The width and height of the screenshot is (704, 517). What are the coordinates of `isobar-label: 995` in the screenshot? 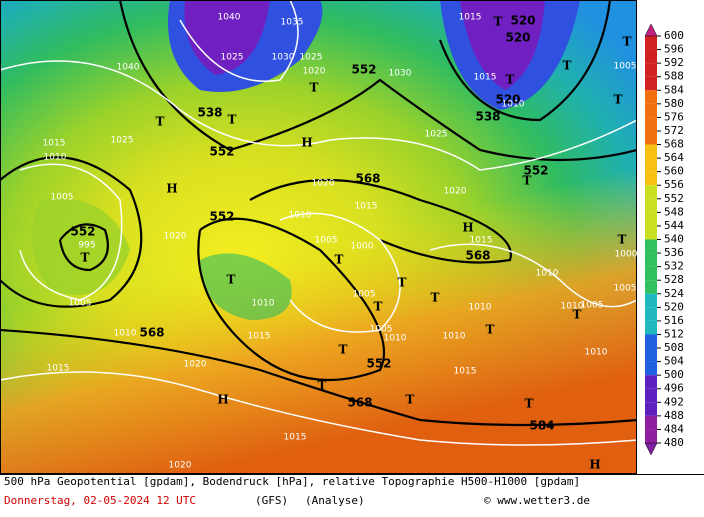 It's located at (86, 246).